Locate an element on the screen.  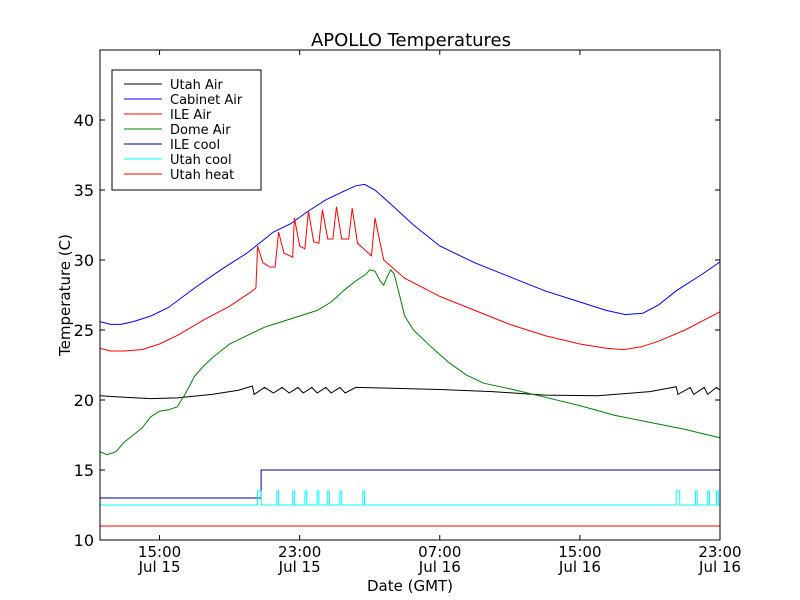
y-tick-label: 25 is located at coordinates (84, 330).